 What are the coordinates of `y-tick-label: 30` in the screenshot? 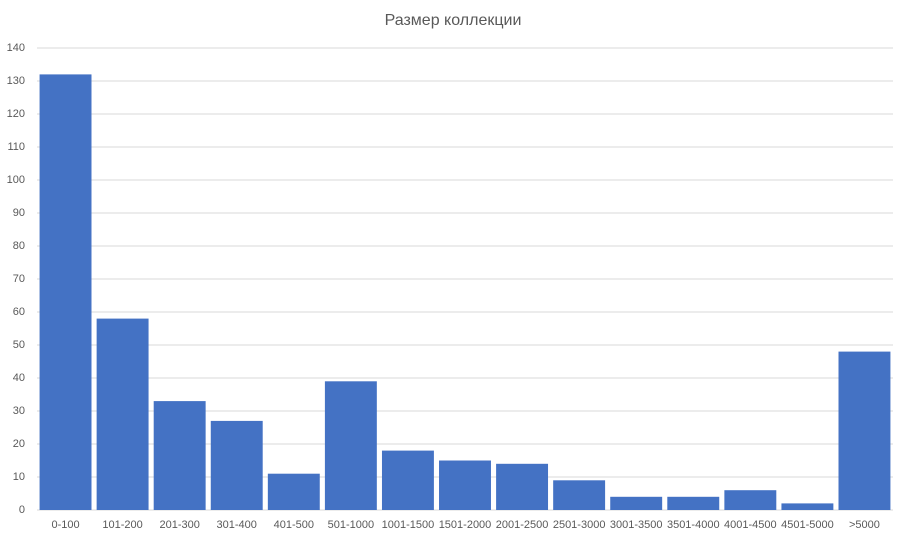 It's located at (19, 411).